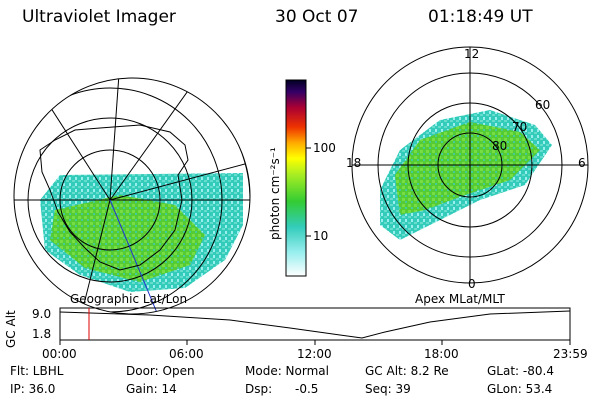 The width and height of the screenshot is (600, 400). Describe the element at coordinates (129, 299) in the screenshot. I see `left-panel-caption: Geographic Lat/Lon` at that location.